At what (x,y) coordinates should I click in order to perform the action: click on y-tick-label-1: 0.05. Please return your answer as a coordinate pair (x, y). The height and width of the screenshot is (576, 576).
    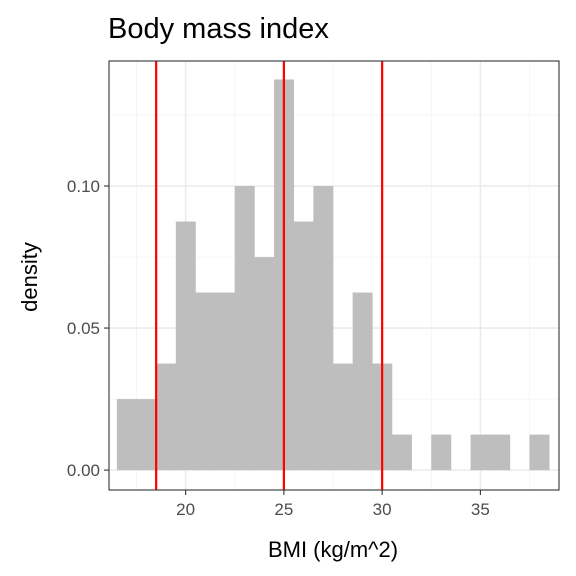
    Looking at the image, I should click on (83, 328).